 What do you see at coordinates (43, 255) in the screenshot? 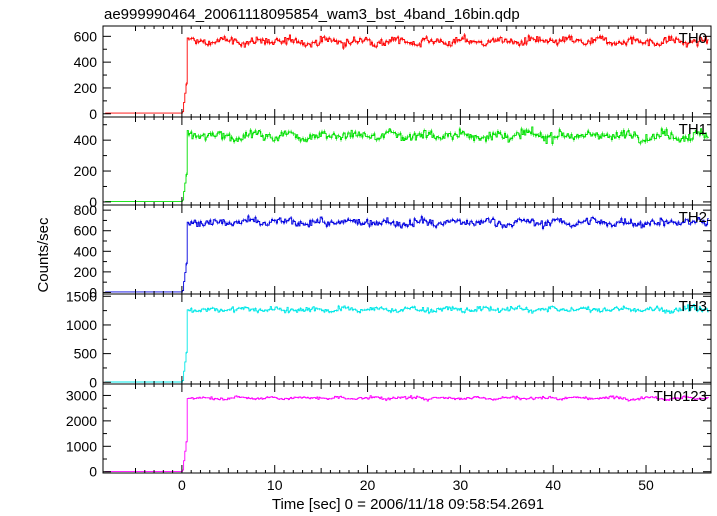
I see `y-axis-label: Counts/sec` at bounding box center [43, 255].